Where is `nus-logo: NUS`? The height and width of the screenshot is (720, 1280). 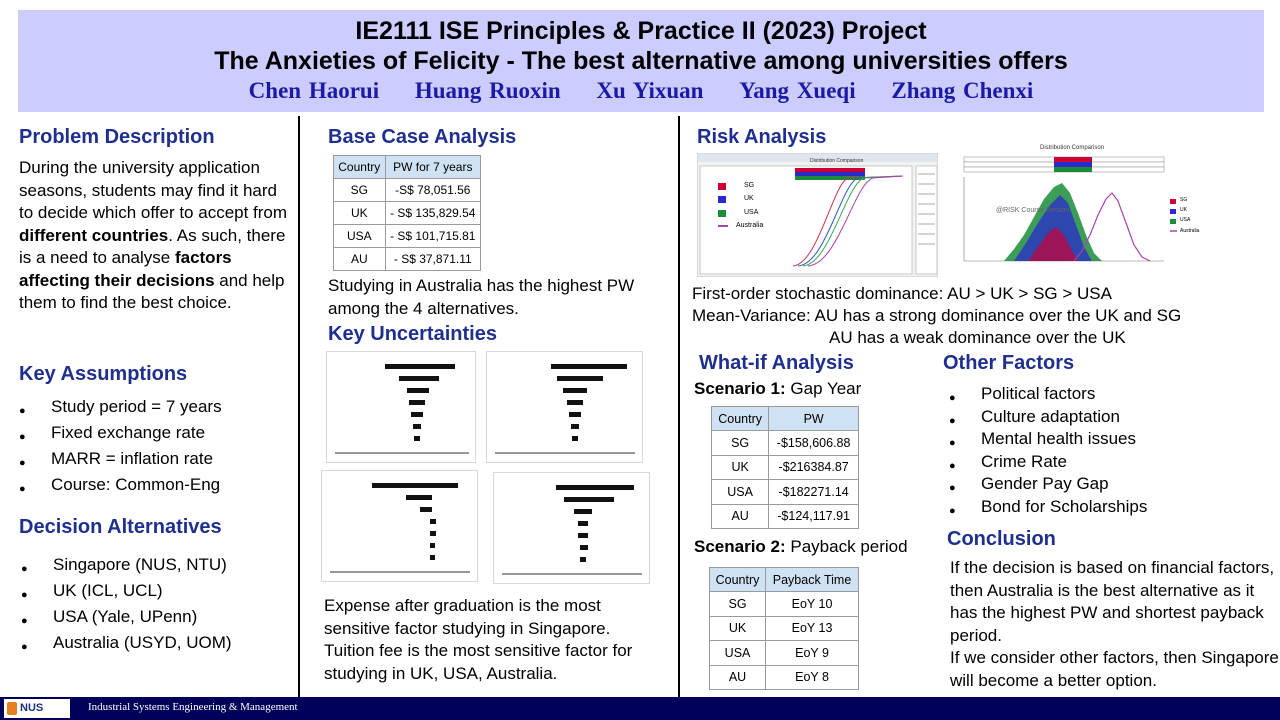
nus-logo: NUS is located at coordinates (37, 708).